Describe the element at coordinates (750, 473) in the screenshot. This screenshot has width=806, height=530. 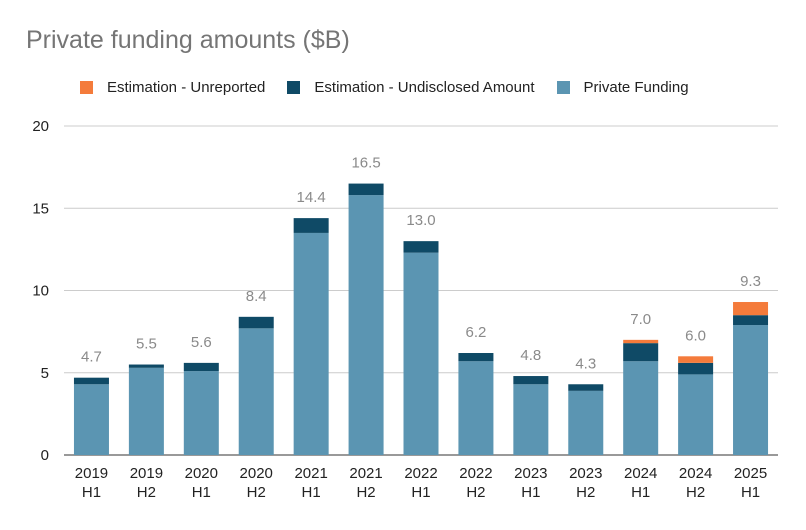
I see `x-tick-label-year: 2025` at that location.